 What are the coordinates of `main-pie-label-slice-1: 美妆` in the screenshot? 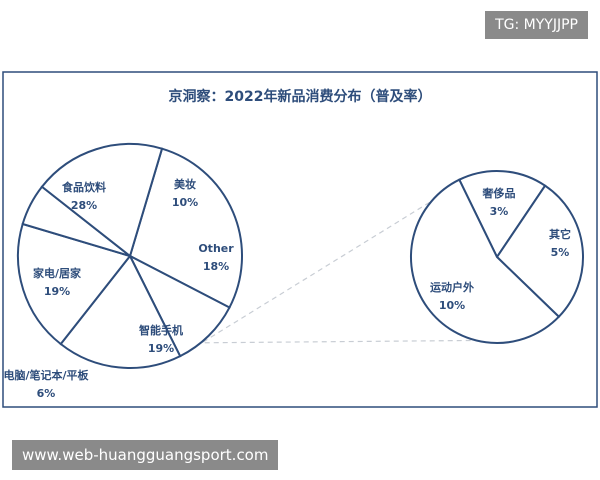 It's located at (185, 184).